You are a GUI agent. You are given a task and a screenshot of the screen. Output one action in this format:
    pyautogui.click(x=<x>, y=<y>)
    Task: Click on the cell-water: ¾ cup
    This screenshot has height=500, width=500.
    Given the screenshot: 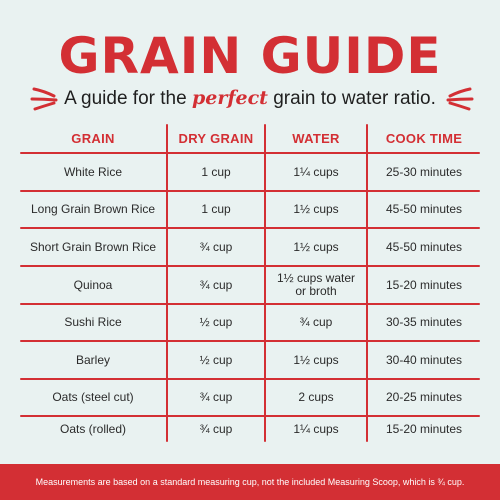 What is the action you would take?
    pyautogui.click(x=316, y=322)
    